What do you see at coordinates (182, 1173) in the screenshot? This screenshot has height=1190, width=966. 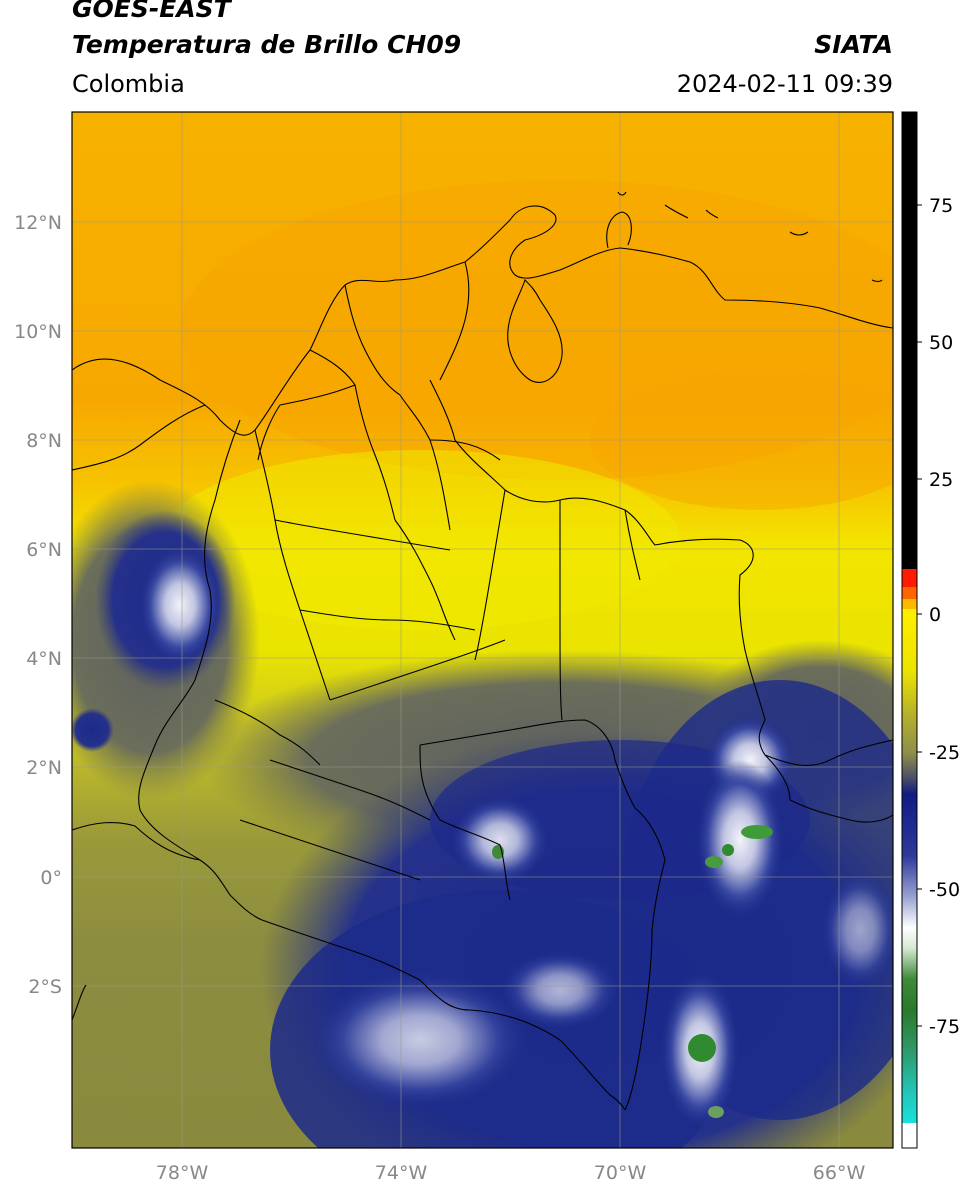 I see `lon-label: 78°W` at bounding box center [182, 1173].